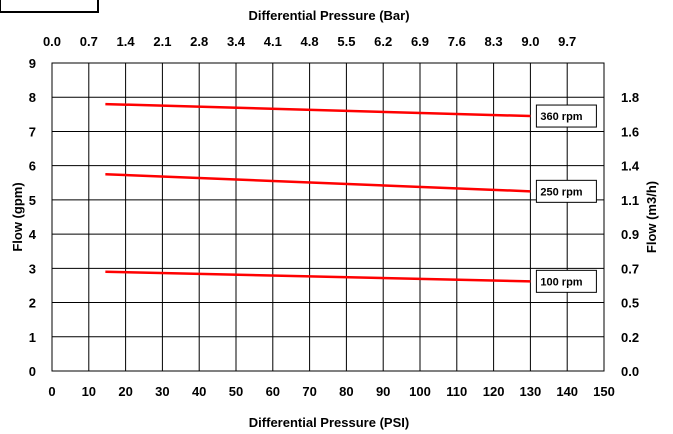  I want to click on y-tick-label: 9, so click(32, 63).